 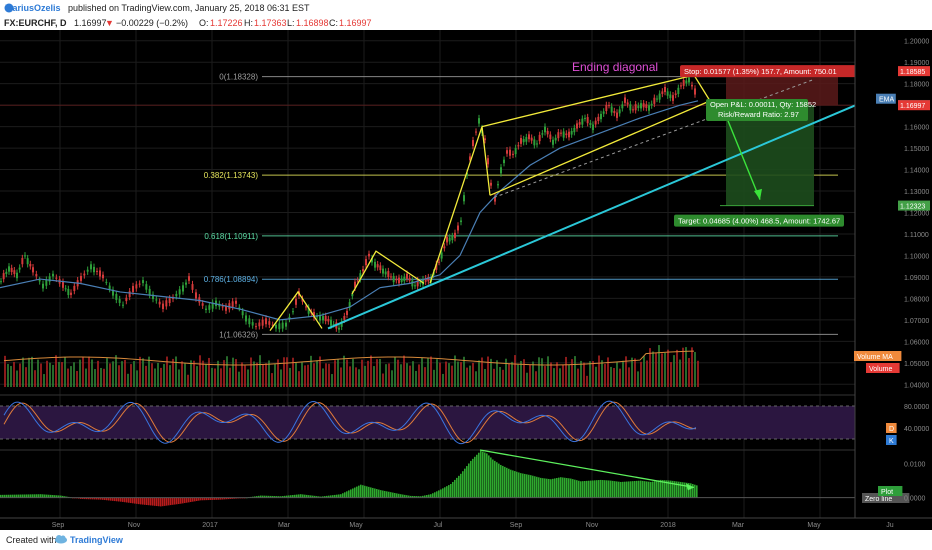 What do you see at coordinates (914, 105) in the screenshot?
I see `price-tag-bg` at bounding box center [914, 105].